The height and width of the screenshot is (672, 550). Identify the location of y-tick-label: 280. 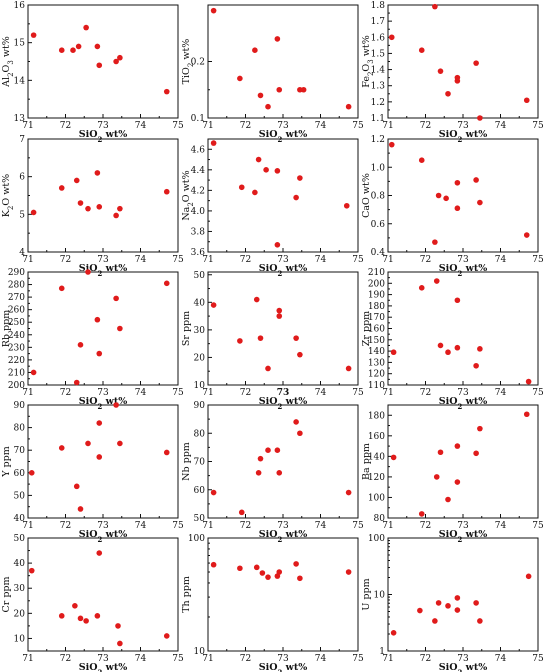
(16, 286).